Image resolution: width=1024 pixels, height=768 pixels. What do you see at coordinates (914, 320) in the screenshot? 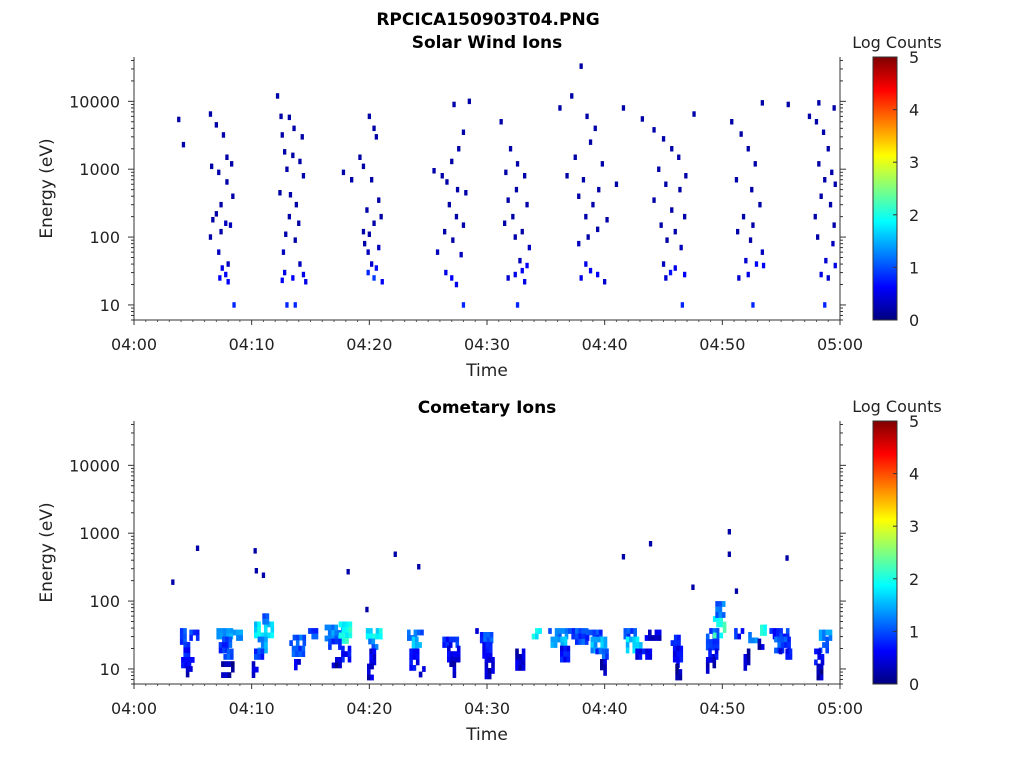
I see `colorbar-tick-label: 0` at bounding box center [914, 320].